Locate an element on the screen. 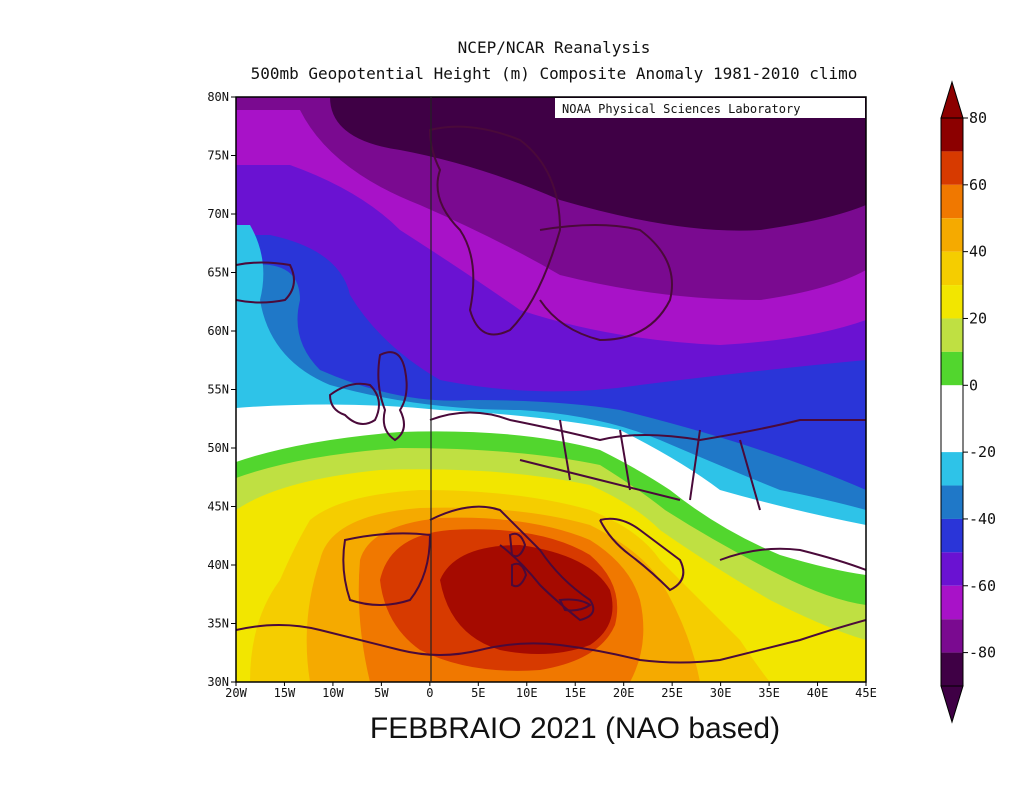  lat-label: 55N is located at coordinates (218, 390).